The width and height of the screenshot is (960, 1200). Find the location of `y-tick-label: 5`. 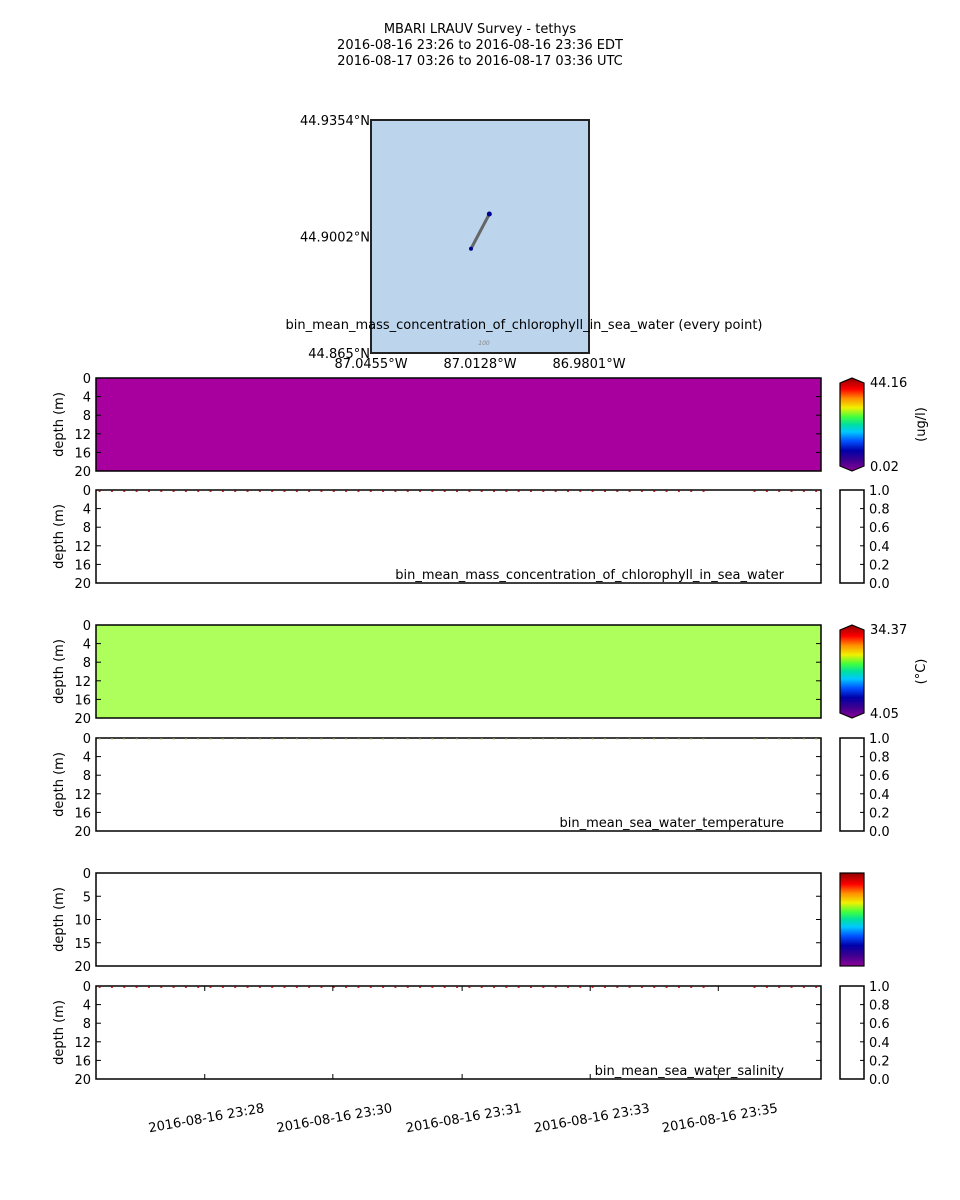

y-tick-label: 5 is located at coordinates (87, 897).